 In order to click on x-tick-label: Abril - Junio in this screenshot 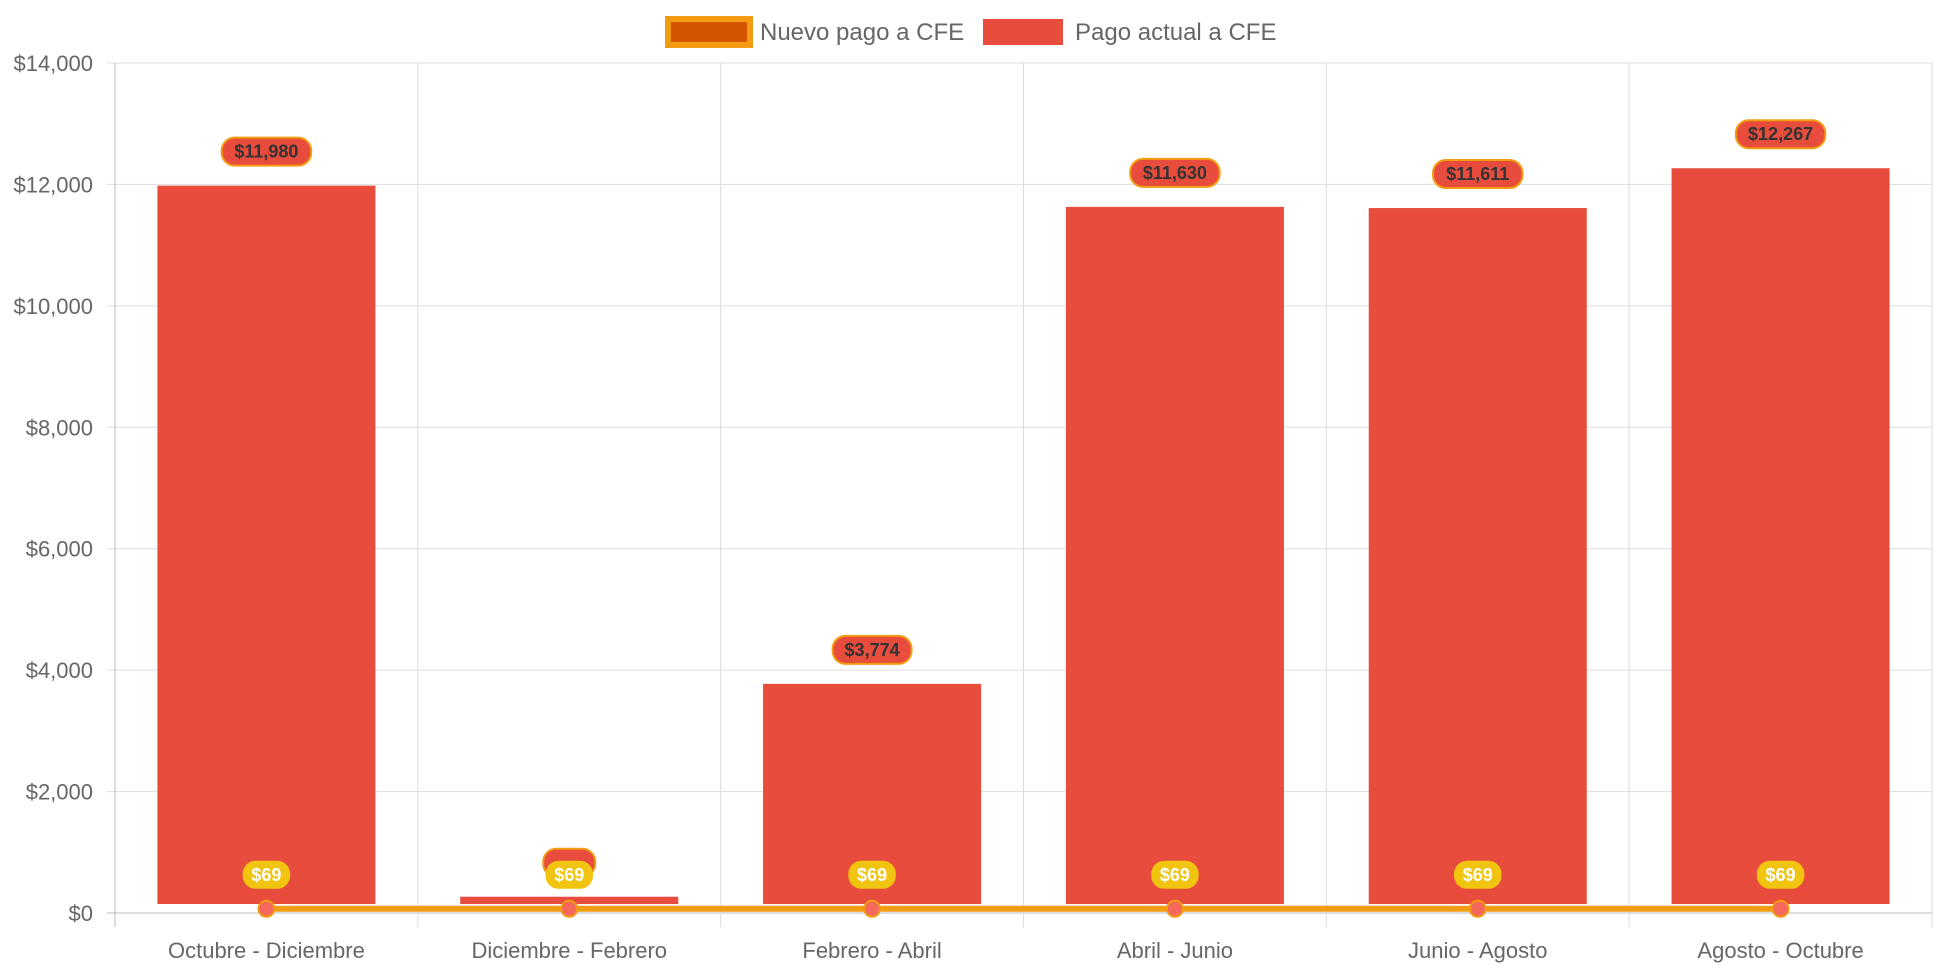, I will do `click(1175, 950)`.